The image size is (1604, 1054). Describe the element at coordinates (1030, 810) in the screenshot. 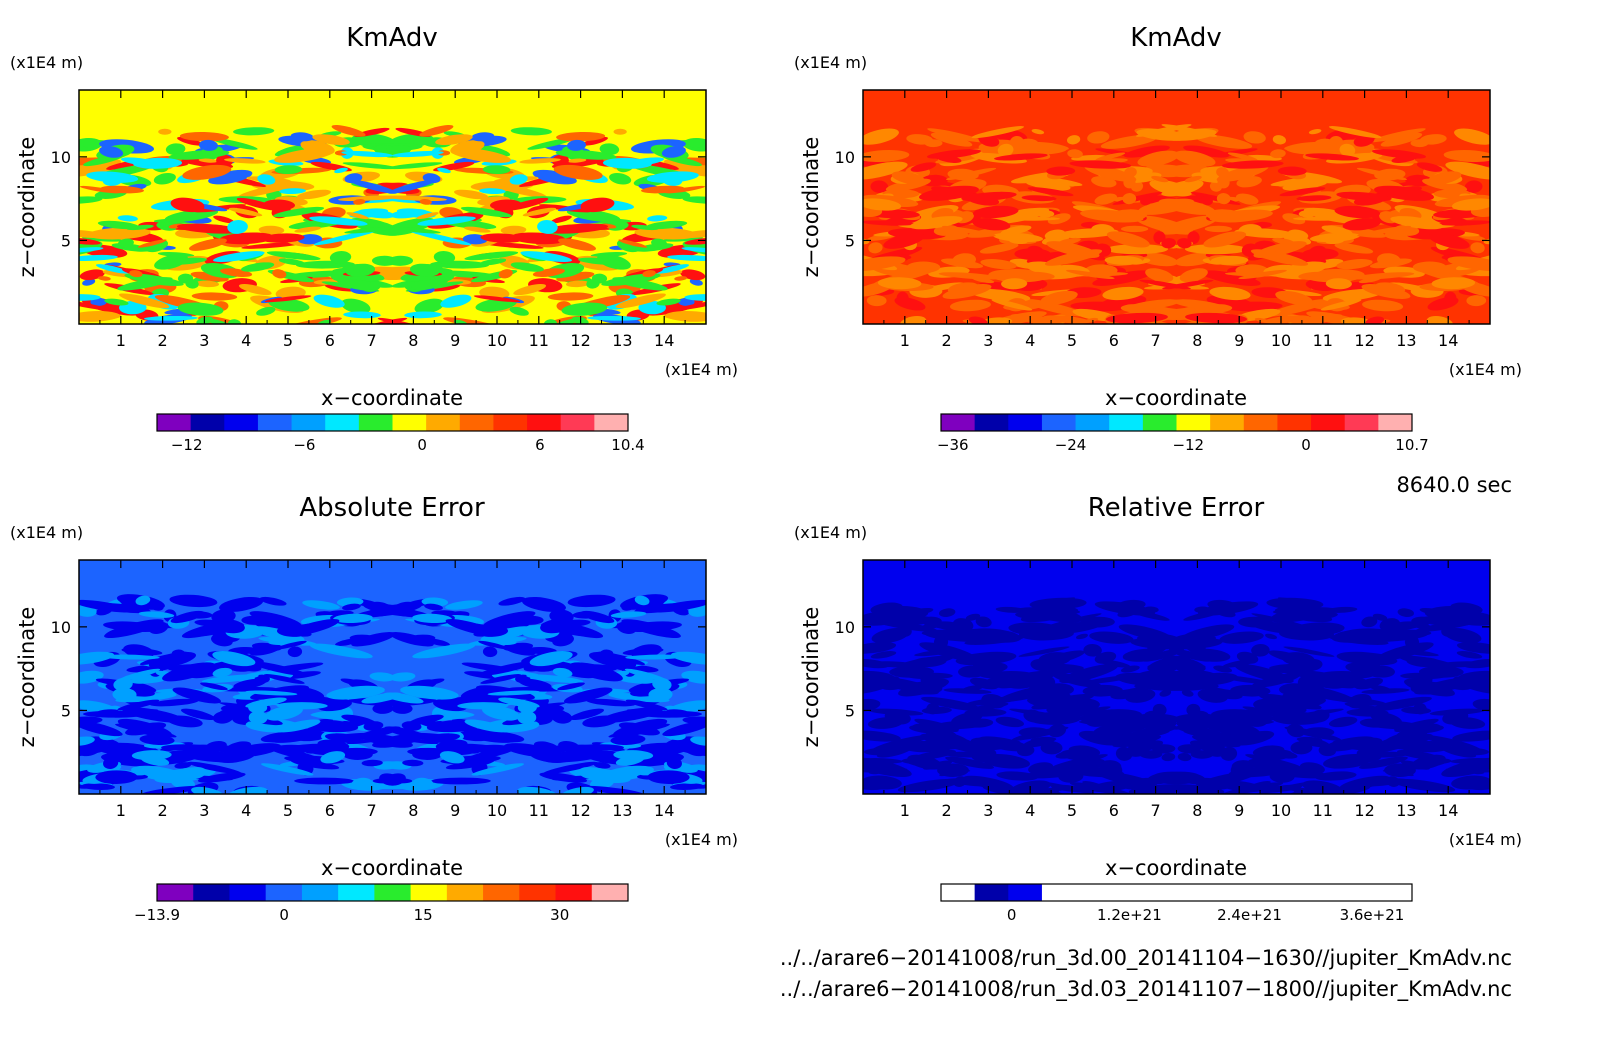

I see `x-tick-label: 4` at that location.